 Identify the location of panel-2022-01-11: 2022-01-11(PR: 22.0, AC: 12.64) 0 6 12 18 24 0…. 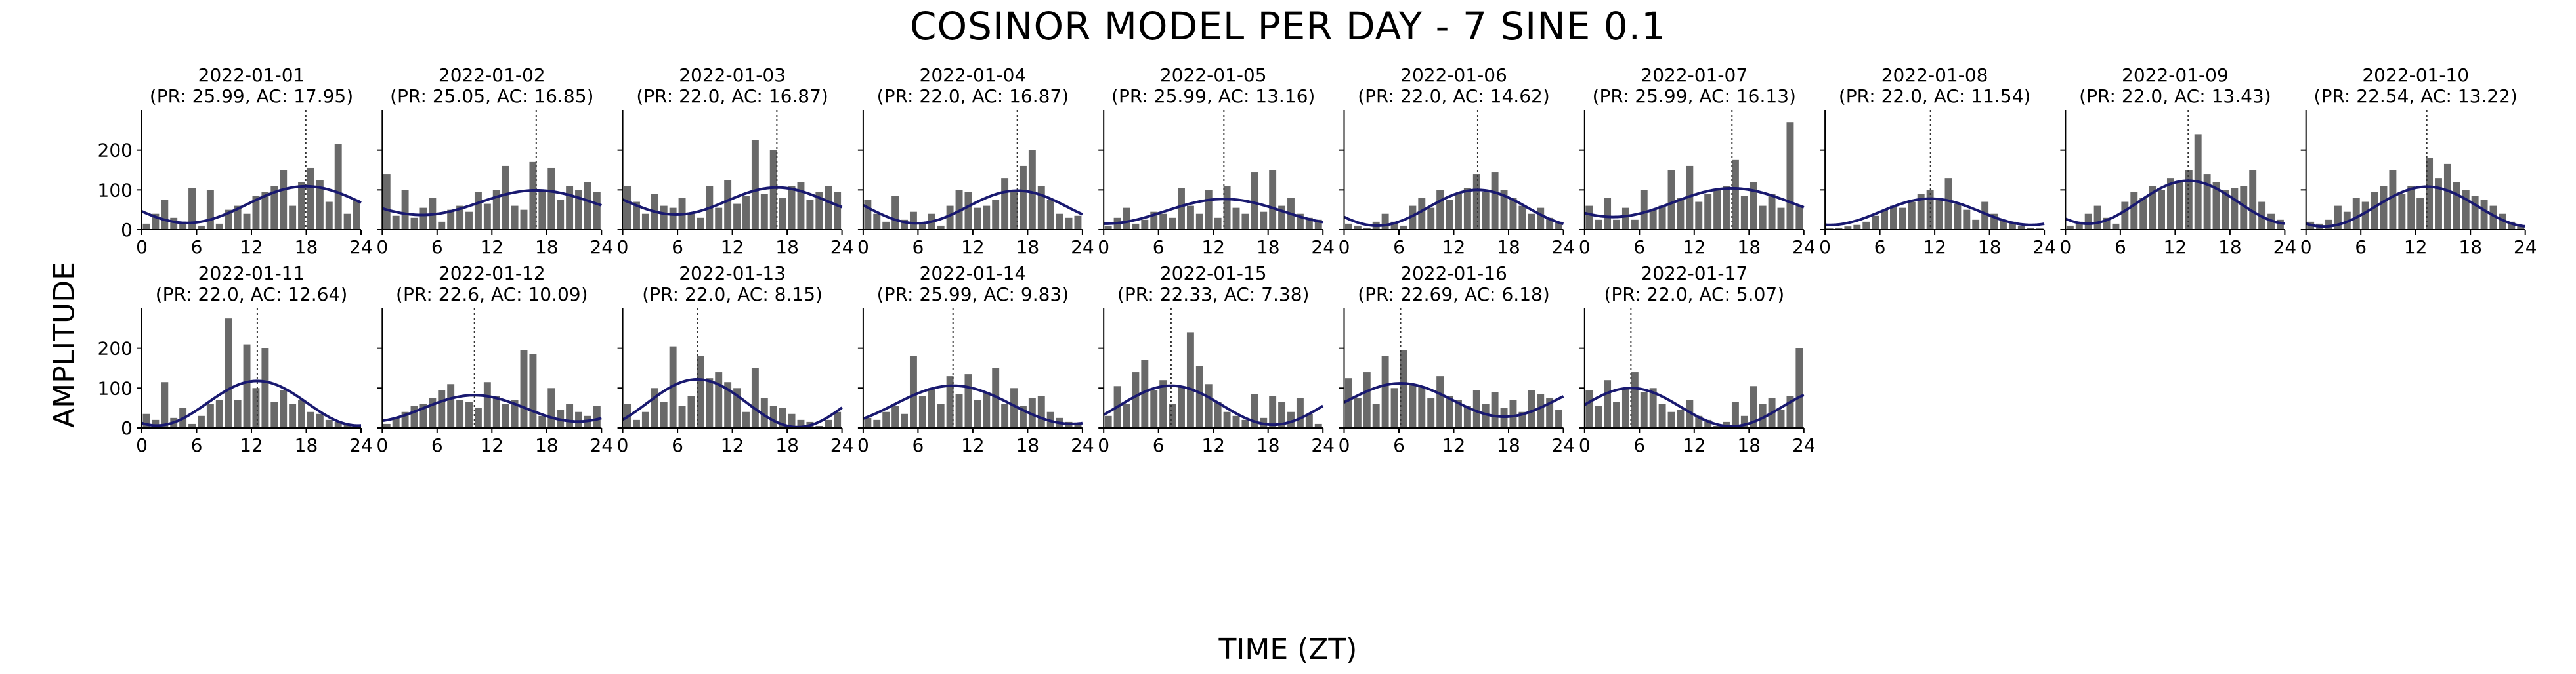
(235, 359).